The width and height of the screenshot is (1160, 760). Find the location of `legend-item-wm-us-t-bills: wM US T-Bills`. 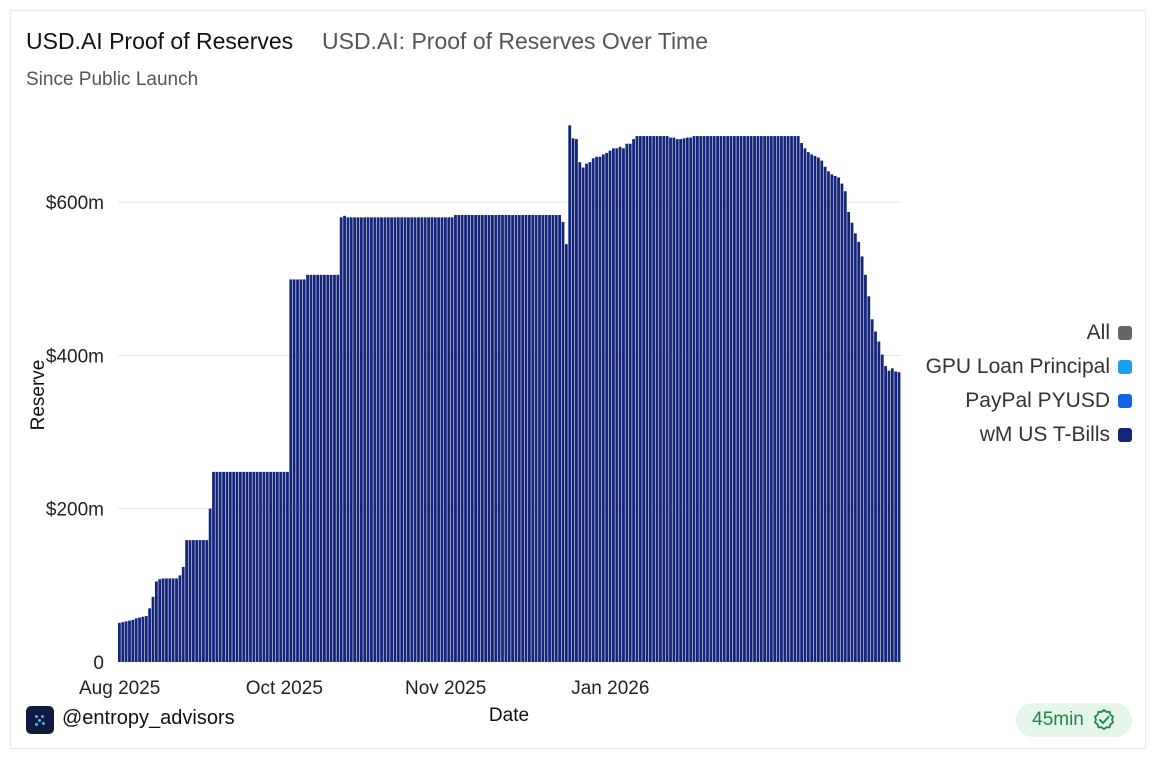

legend-item-wm-us-t-bills: wM US T-Bills is located at coordinates (1012, 435).